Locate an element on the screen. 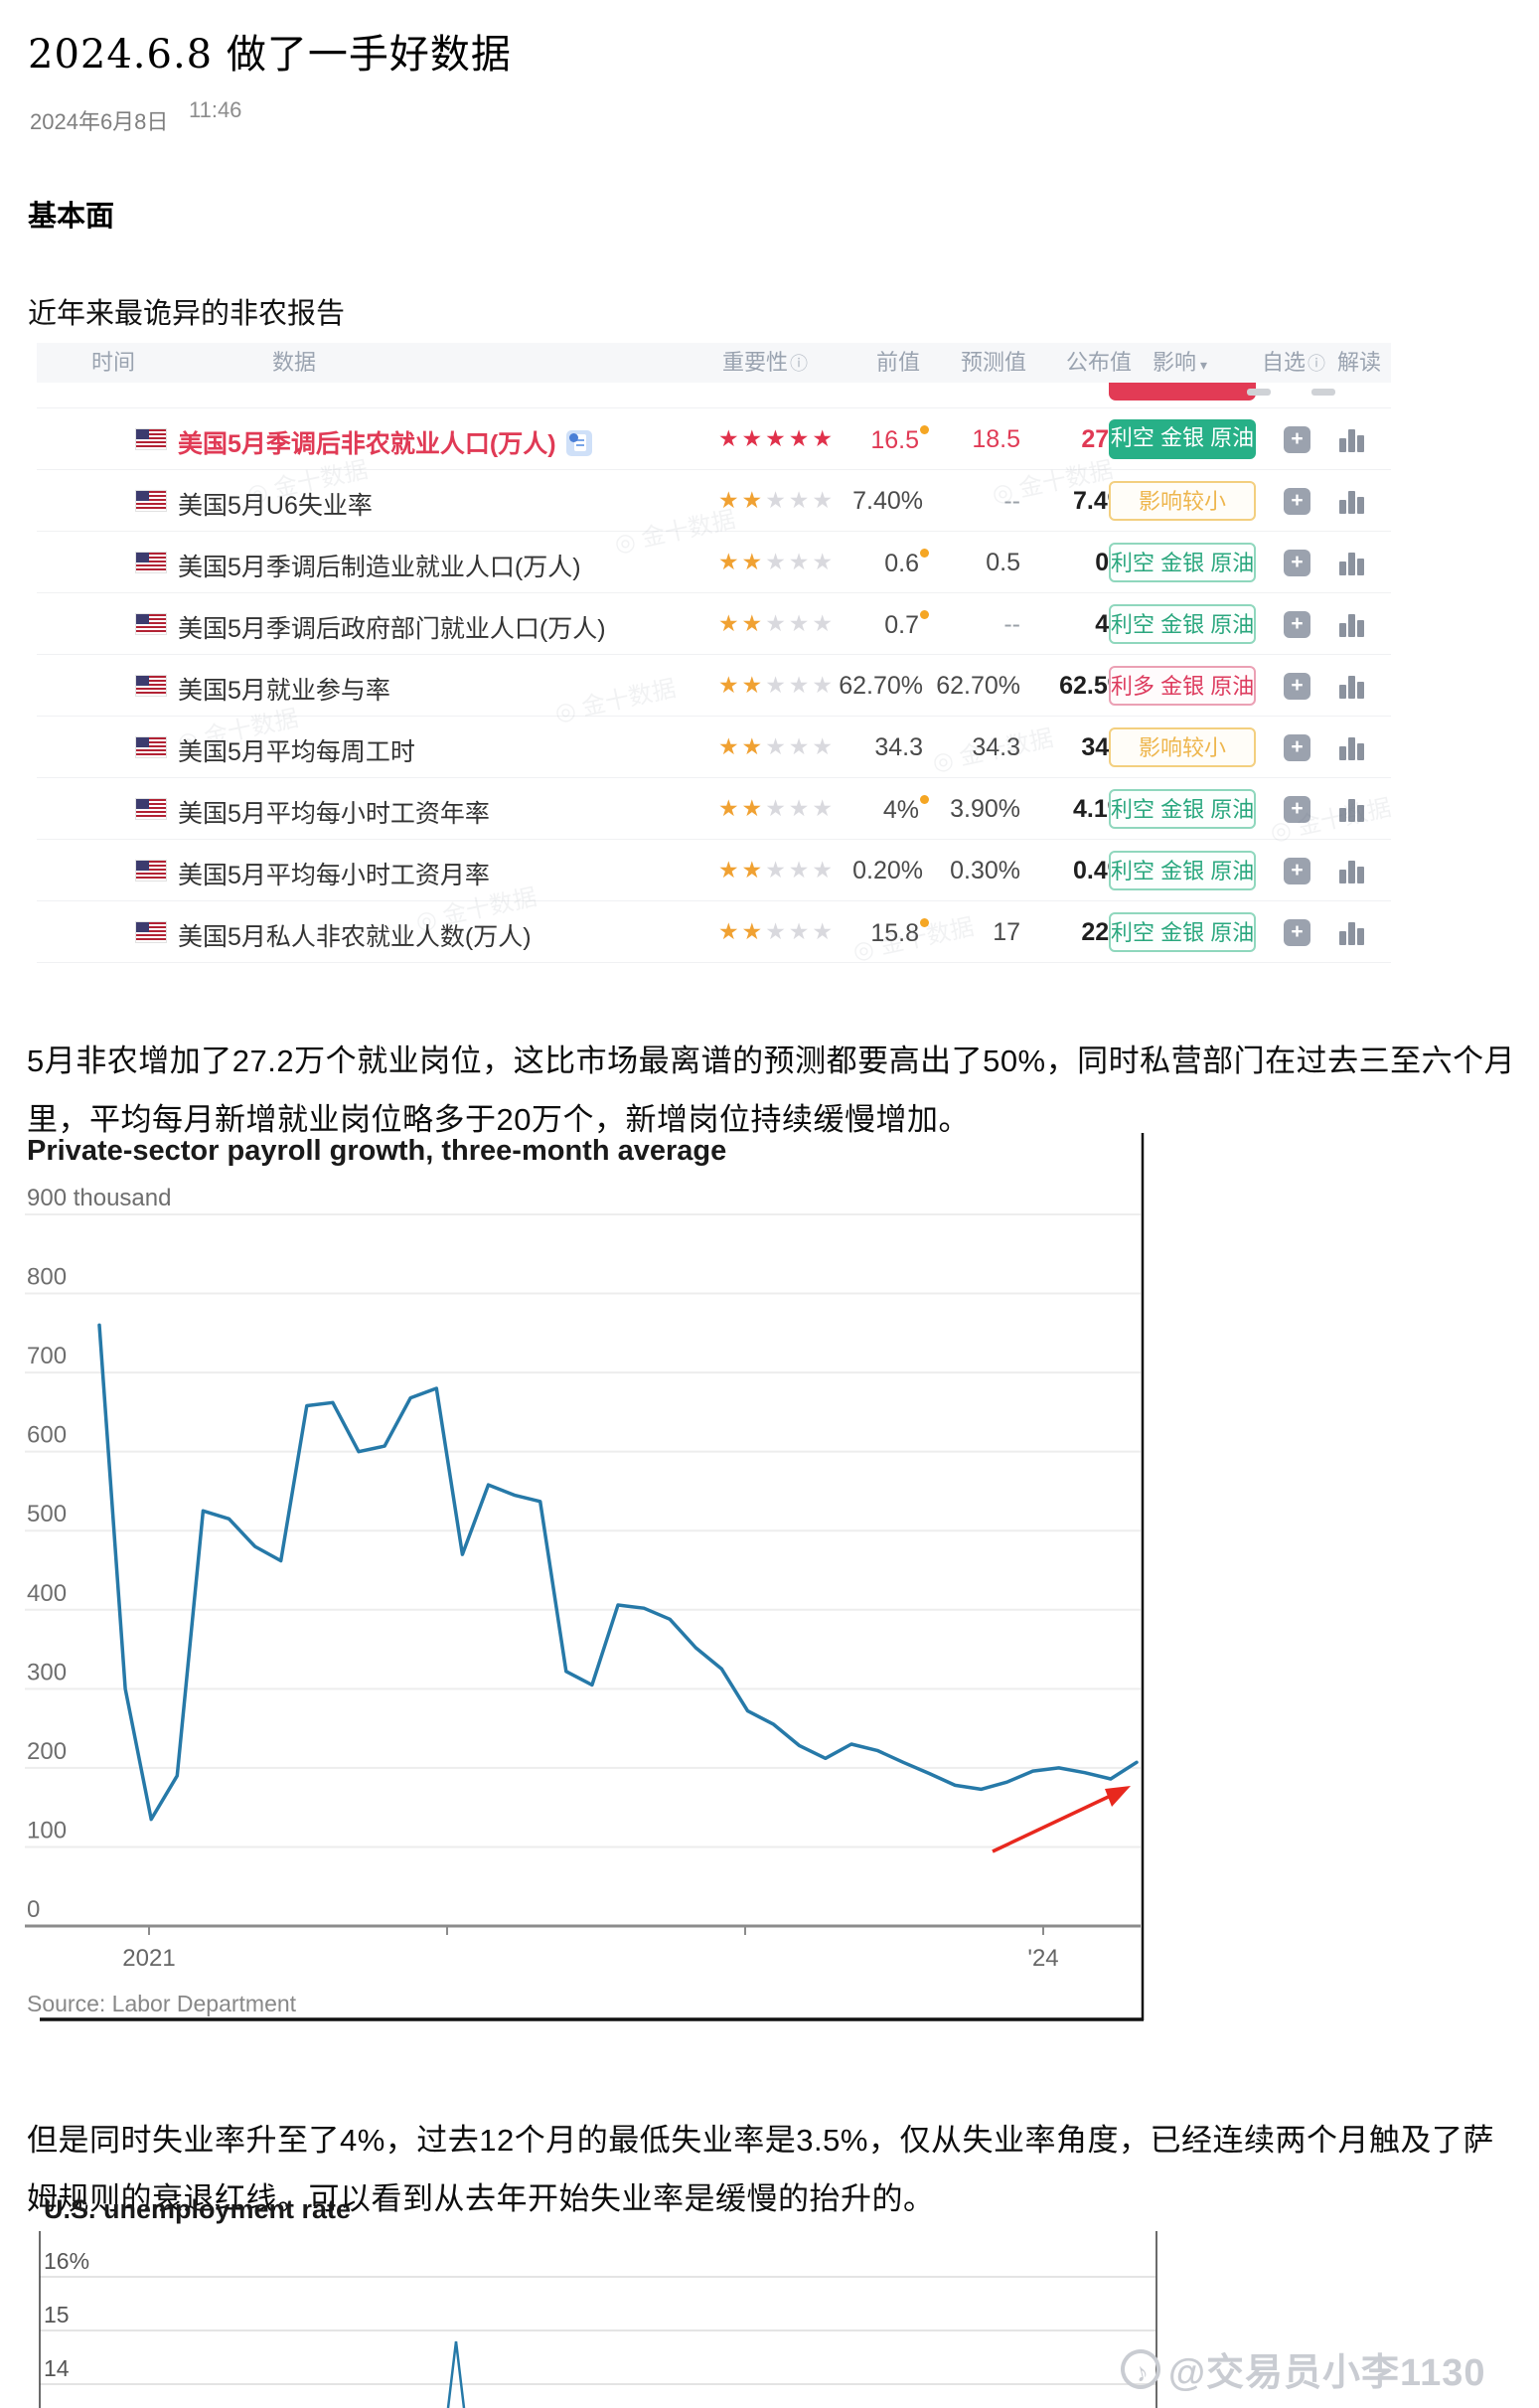 This screenshot has height=2408, width=1539. publish-time: 11:46 is located at coordinates (216, 109).